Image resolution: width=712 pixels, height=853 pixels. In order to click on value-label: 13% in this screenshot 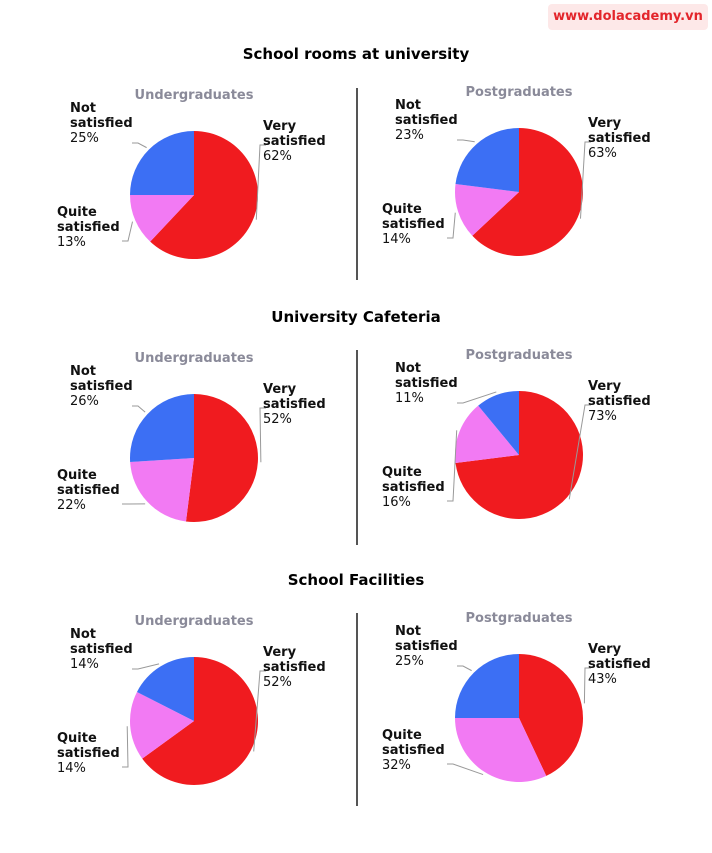, I will do `click(71, 242)`.